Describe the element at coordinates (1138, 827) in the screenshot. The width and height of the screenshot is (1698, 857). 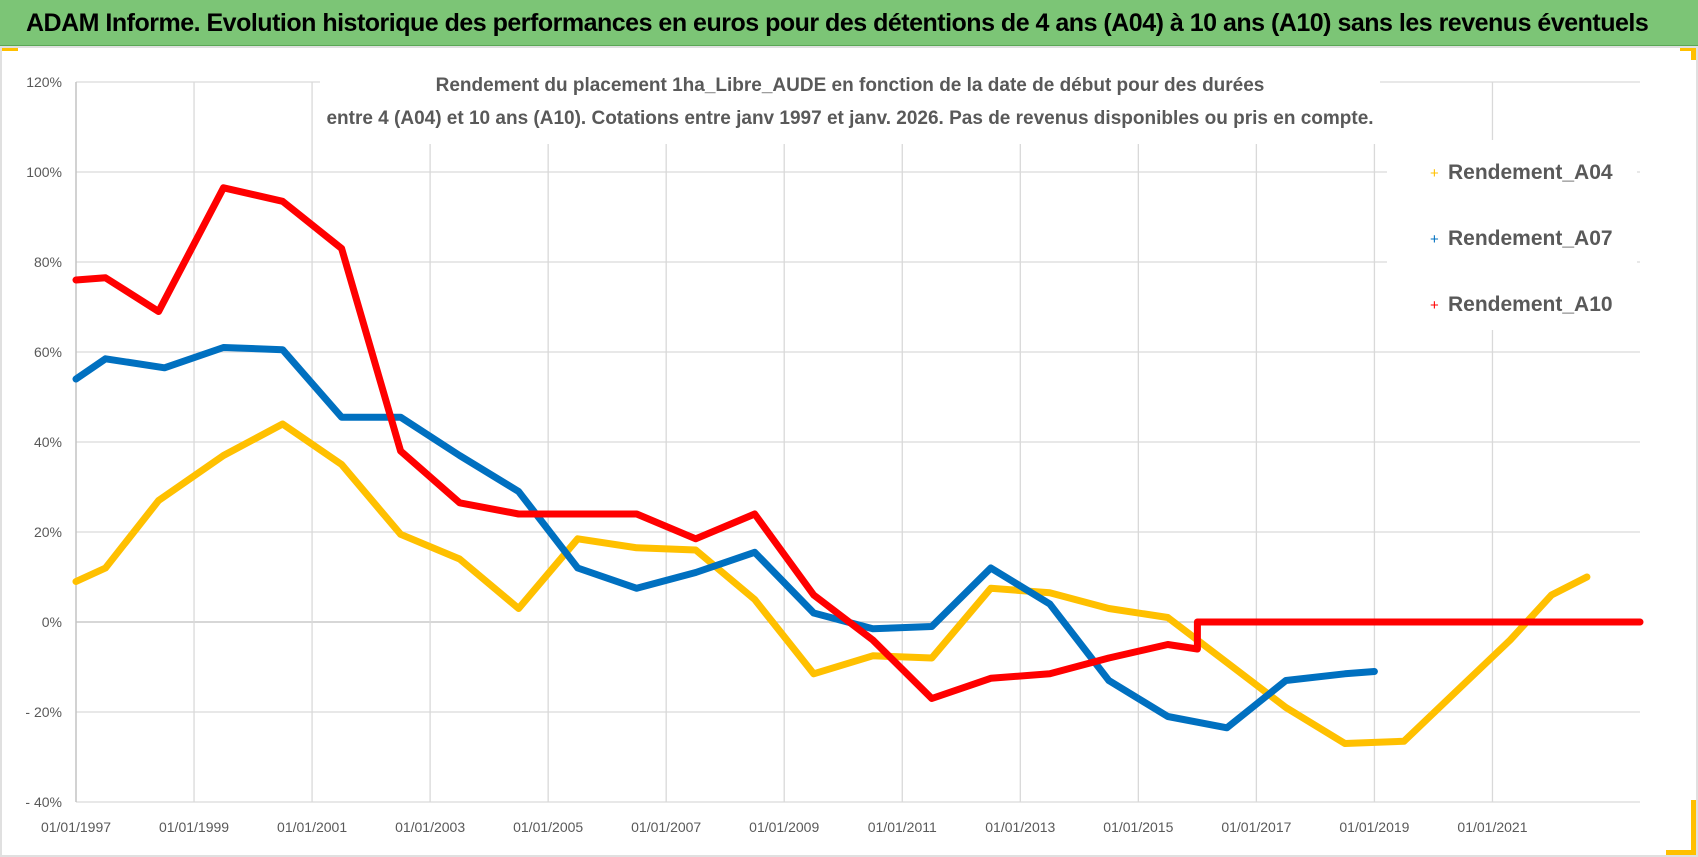
I see `x-tick-label: 01/01/2015` at that location.